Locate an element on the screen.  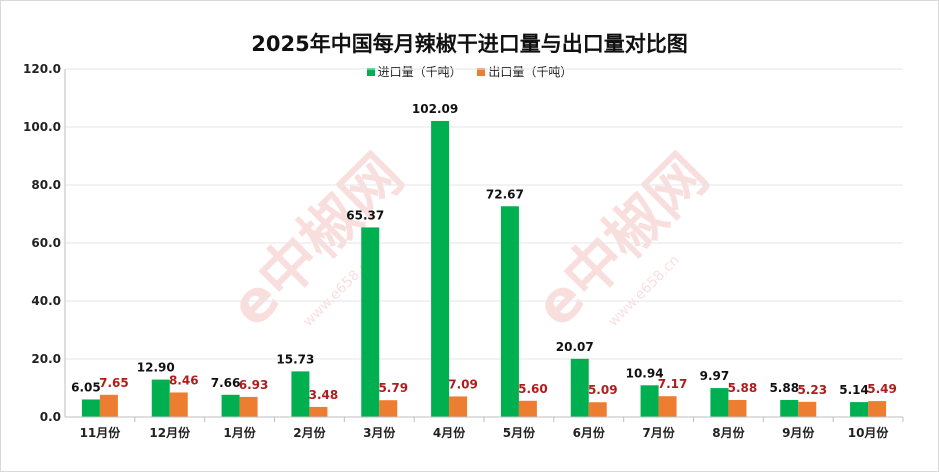
data-label-import: 7.66 is located at coordinates (226, 383).